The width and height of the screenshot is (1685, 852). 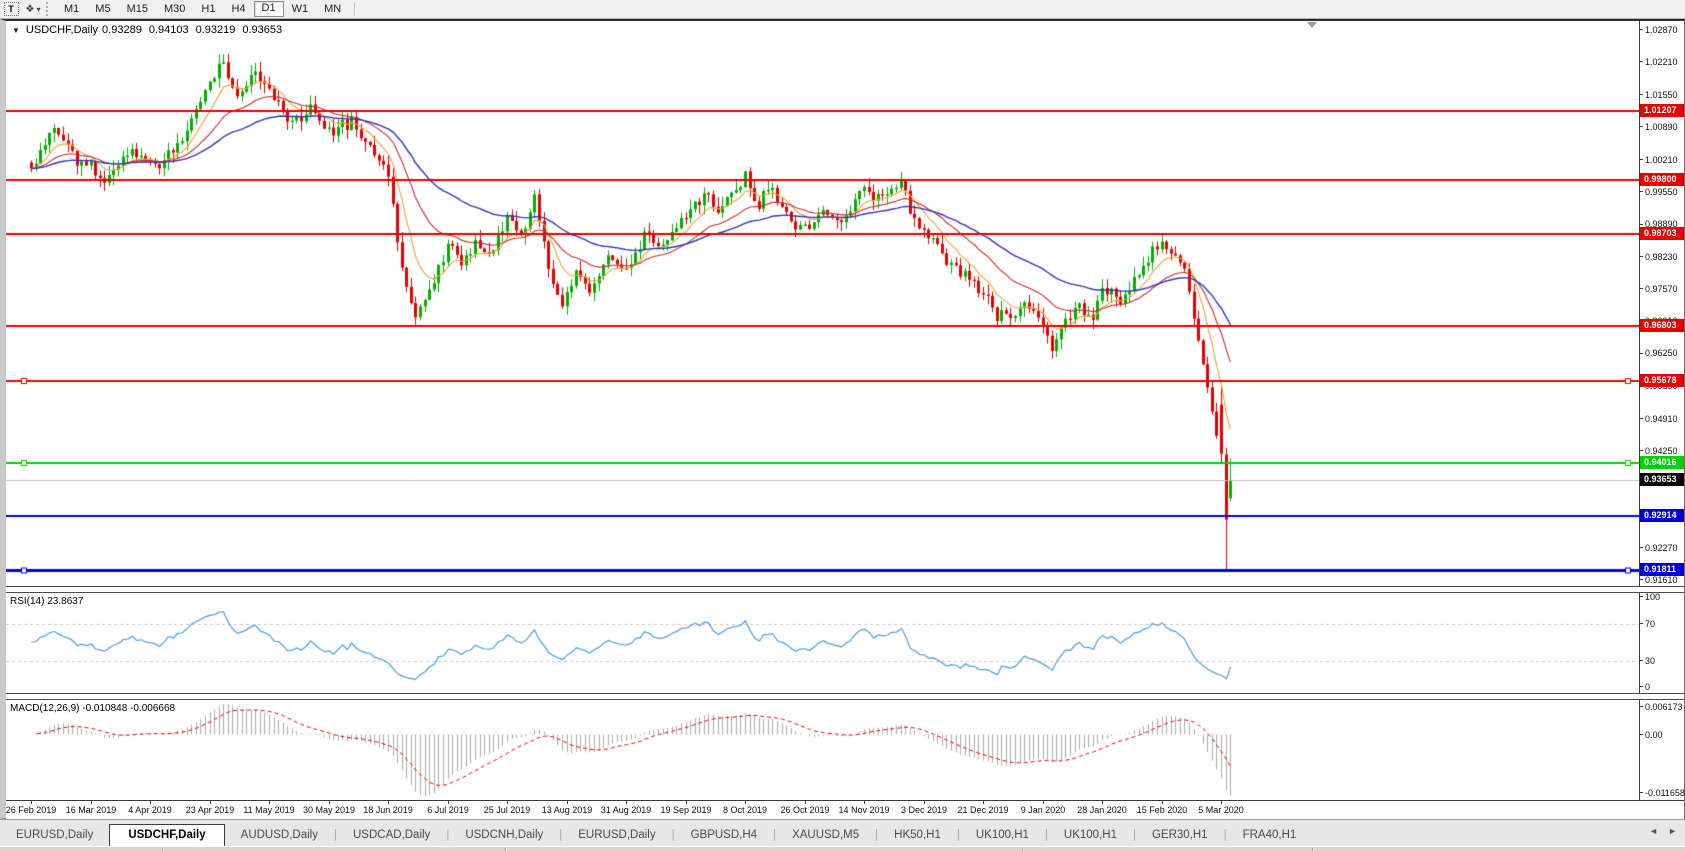 What do you see at coordinates (1662, 548) in the screenshot?
I see `price-tick-label: 0.92270` at bounding box center [1662, 548].